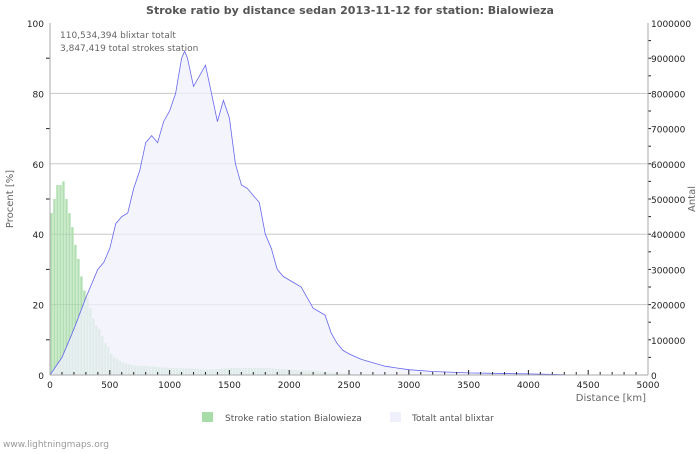  Describe the element at coordinates (118, 36) in the screenshot. I see `annotation-total: 110,534,394 blixtar totalt` at that location.